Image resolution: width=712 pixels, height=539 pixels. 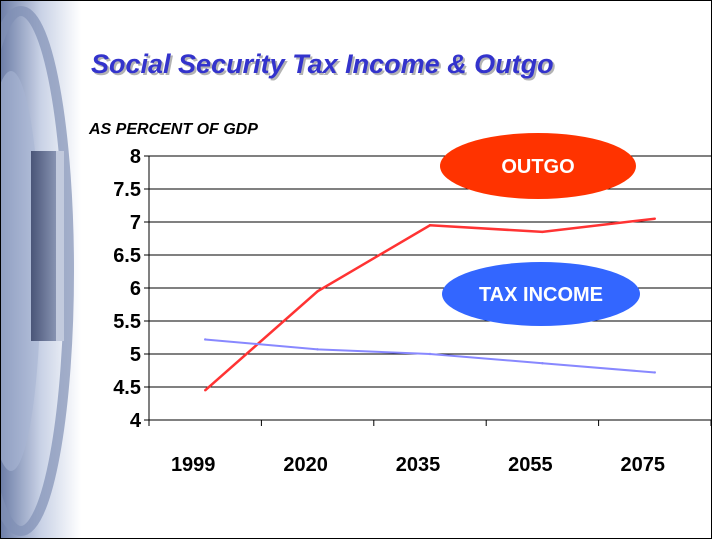 What do you see at coordinates (135, 157) in the screenshot?
I see `y-tick-label: 8` at bounding box center [135, 157].